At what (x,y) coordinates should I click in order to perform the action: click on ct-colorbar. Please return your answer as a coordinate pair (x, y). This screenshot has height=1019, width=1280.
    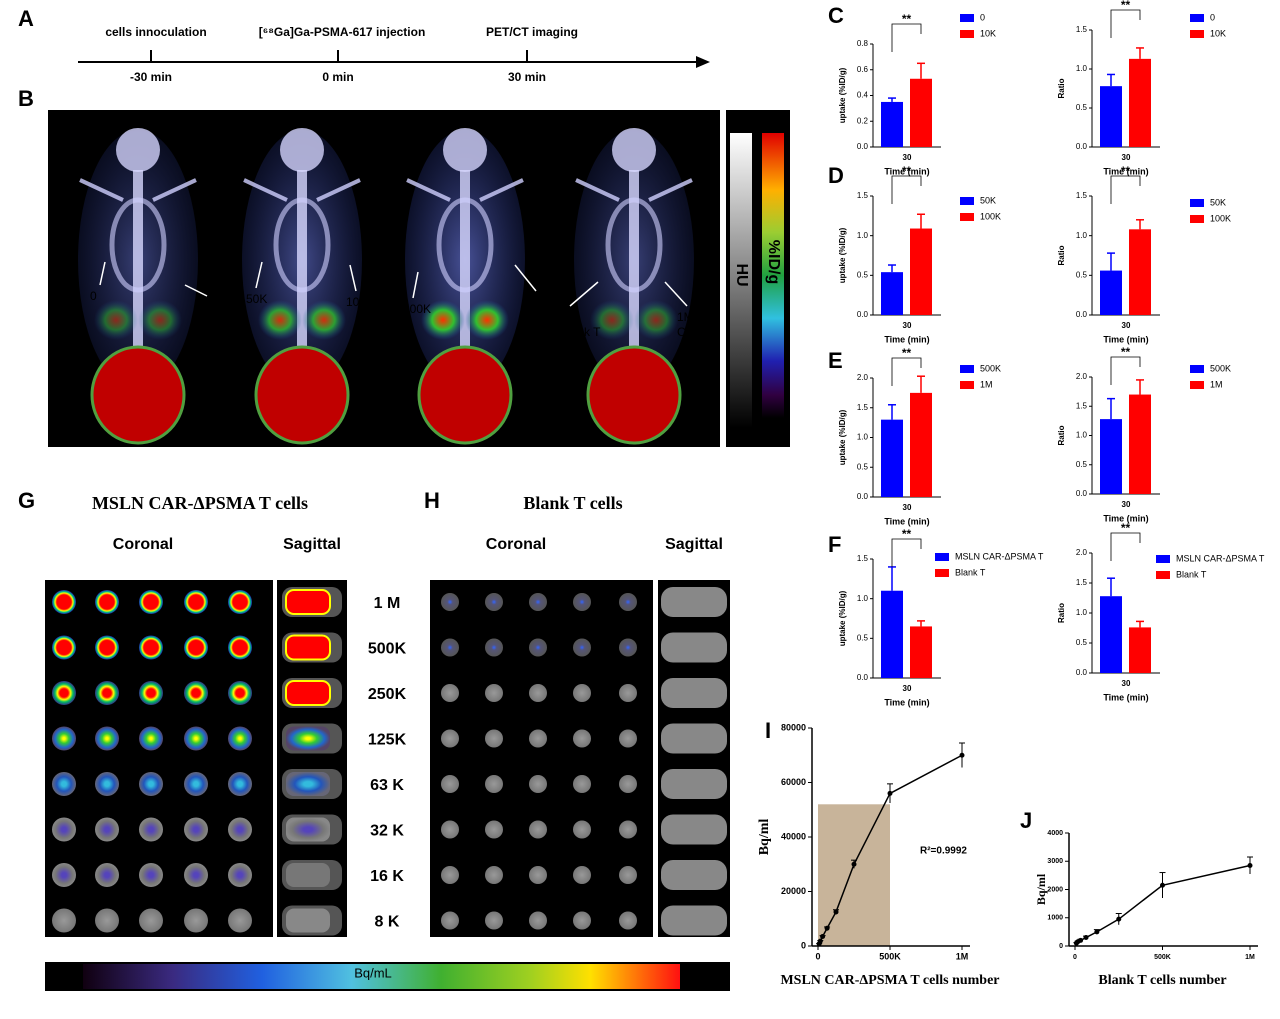
    Looking at the image, I should click on (741, 280).